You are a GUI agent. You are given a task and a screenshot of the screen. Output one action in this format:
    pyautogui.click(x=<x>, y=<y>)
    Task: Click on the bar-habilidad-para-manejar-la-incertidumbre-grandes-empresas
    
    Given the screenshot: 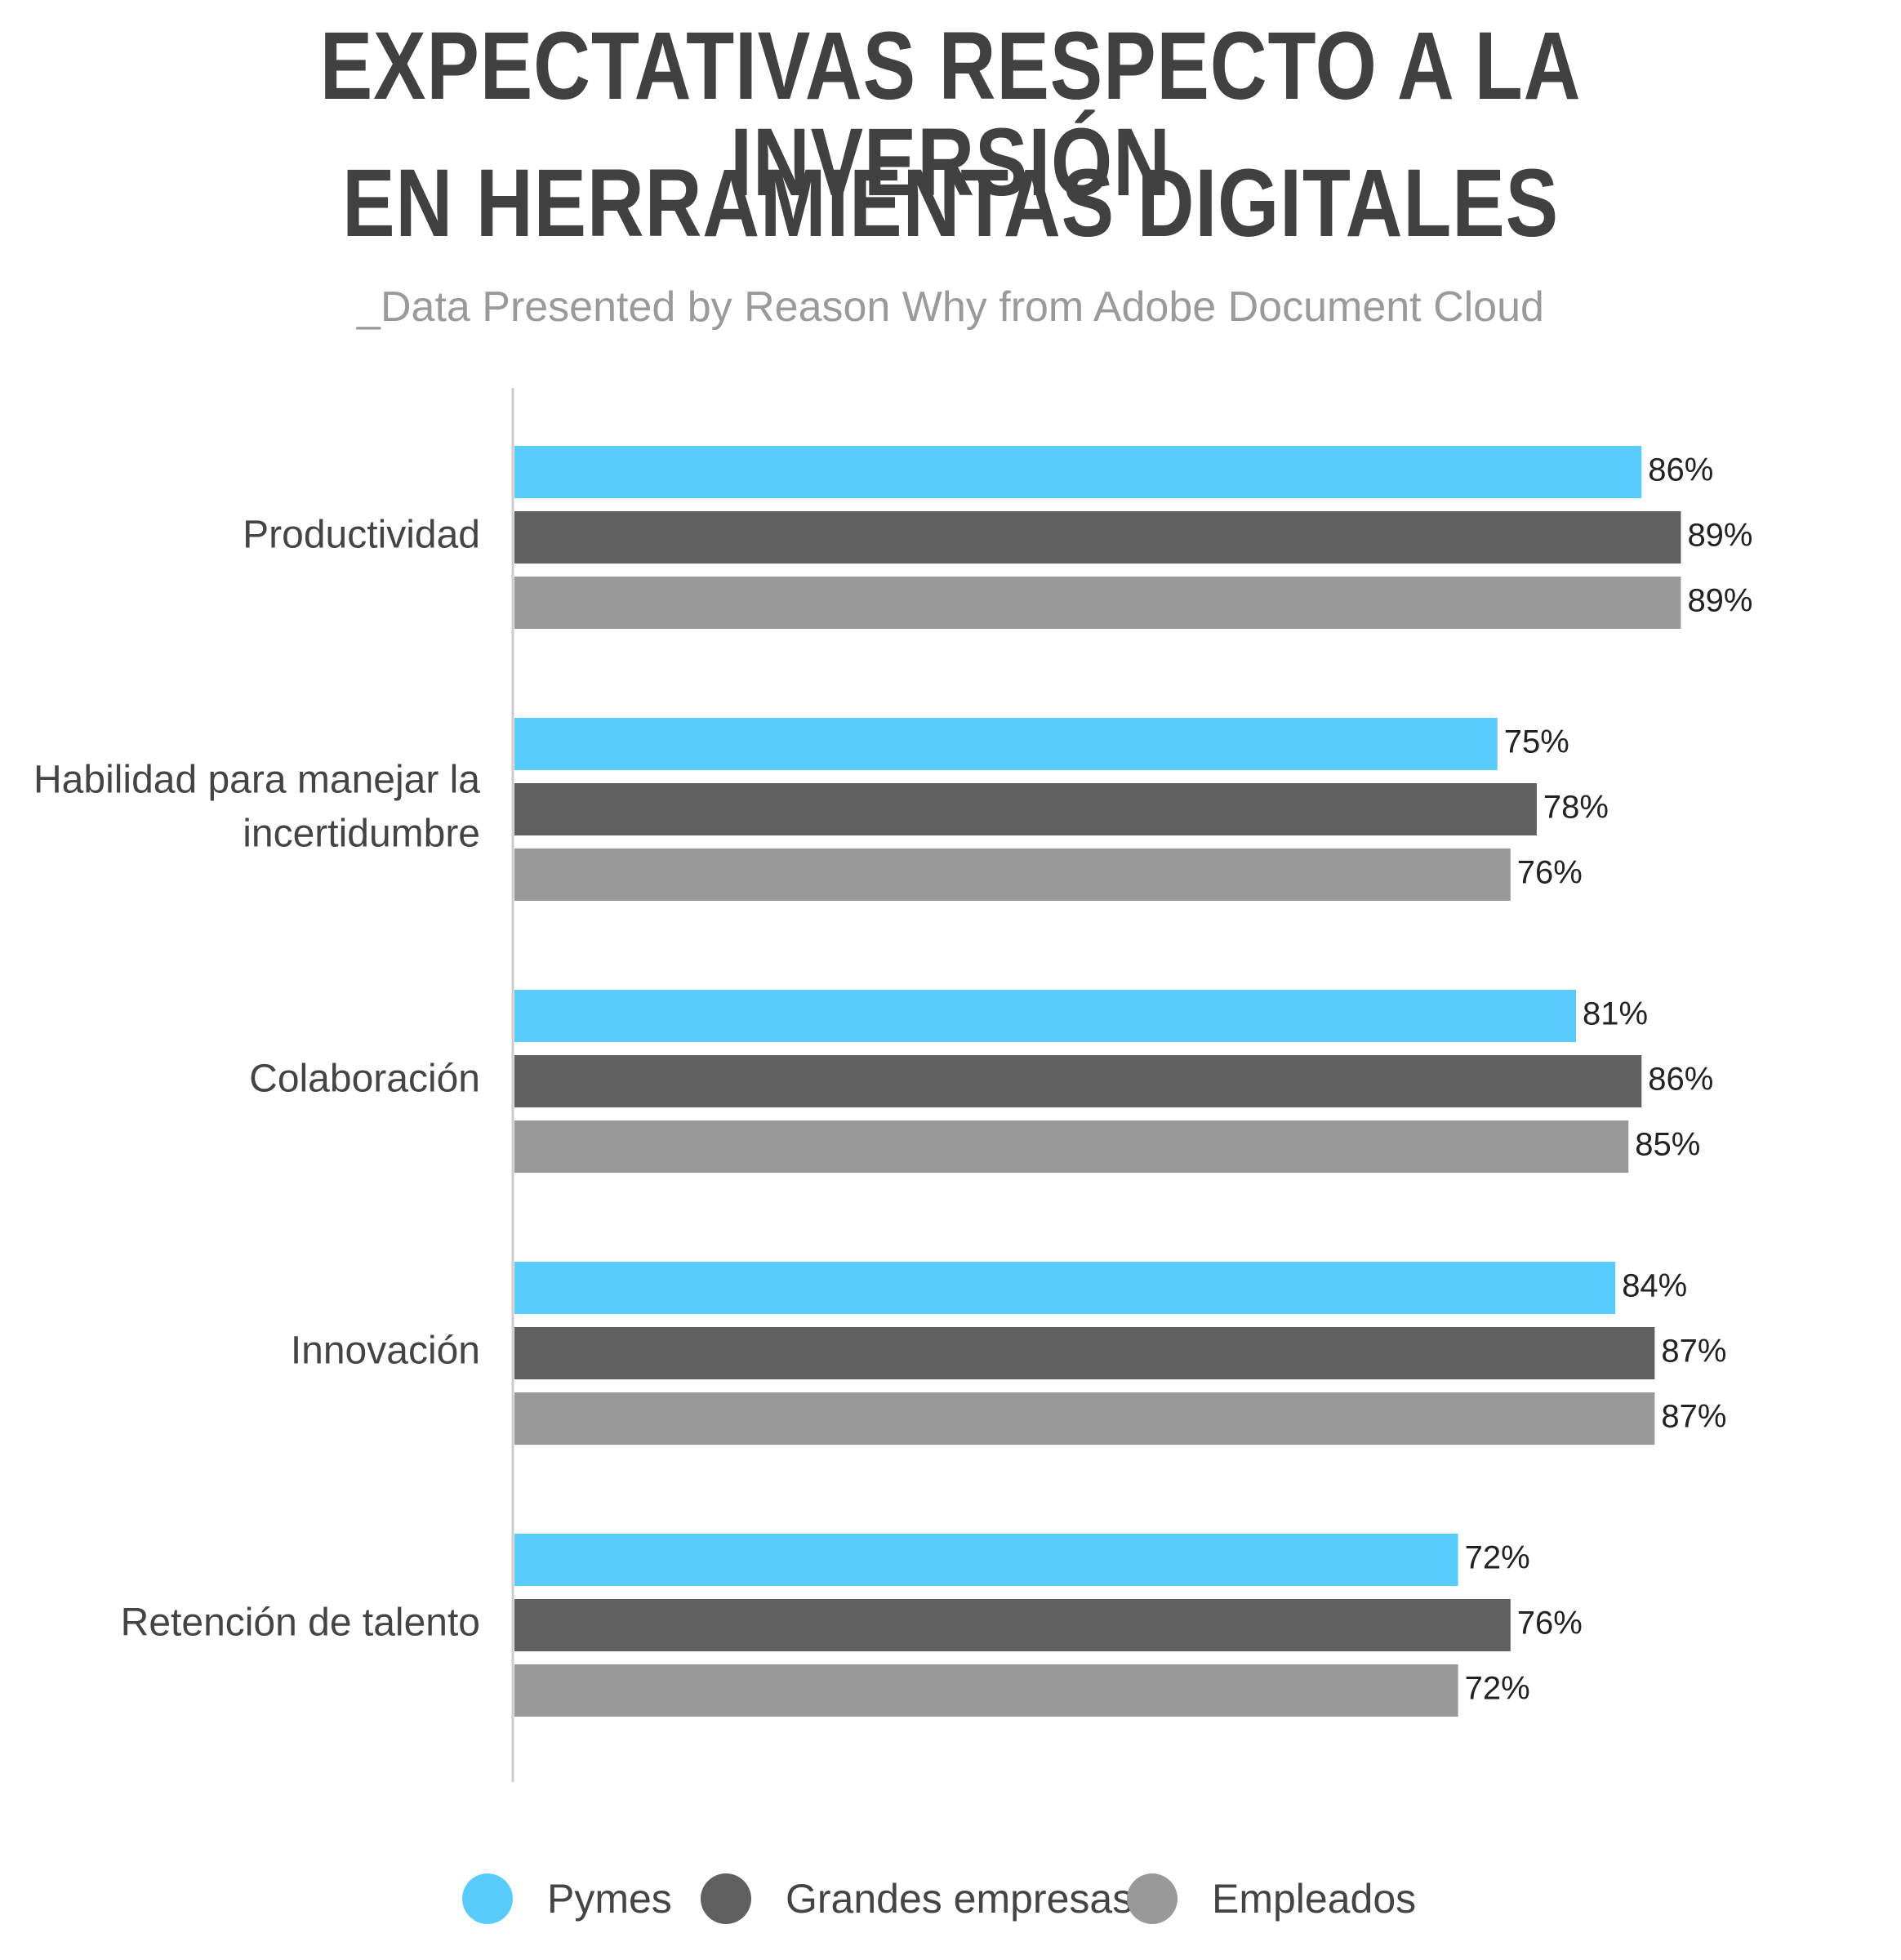 What is the action you would take?
    pyautogui.click(x=1025, y=809)
    